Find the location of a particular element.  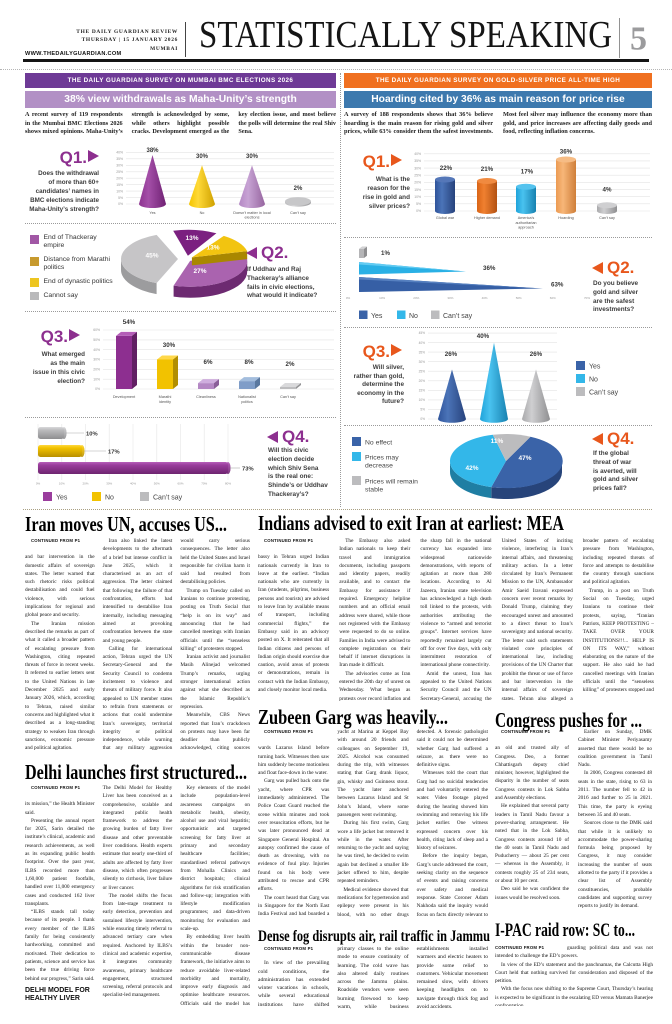

svg-text: 42% is located at coordinates (471, 468).